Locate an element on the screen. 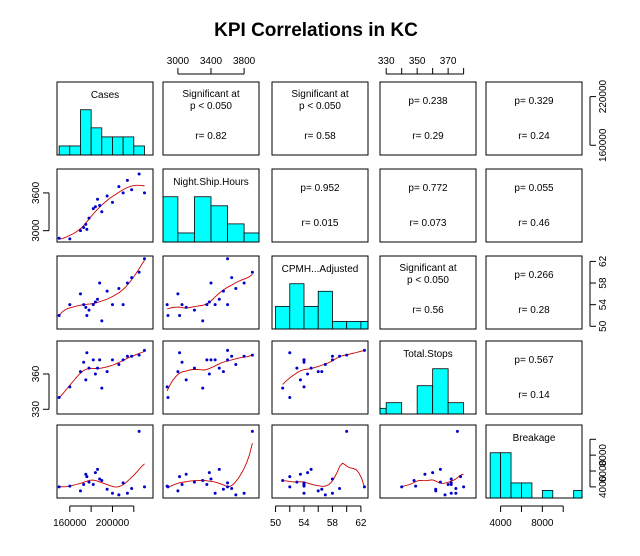 Image resolution: width=640 pixels, height=556 pixels. panel-1-1: Night.Ship.Hours is located at coordinates (211, 205).